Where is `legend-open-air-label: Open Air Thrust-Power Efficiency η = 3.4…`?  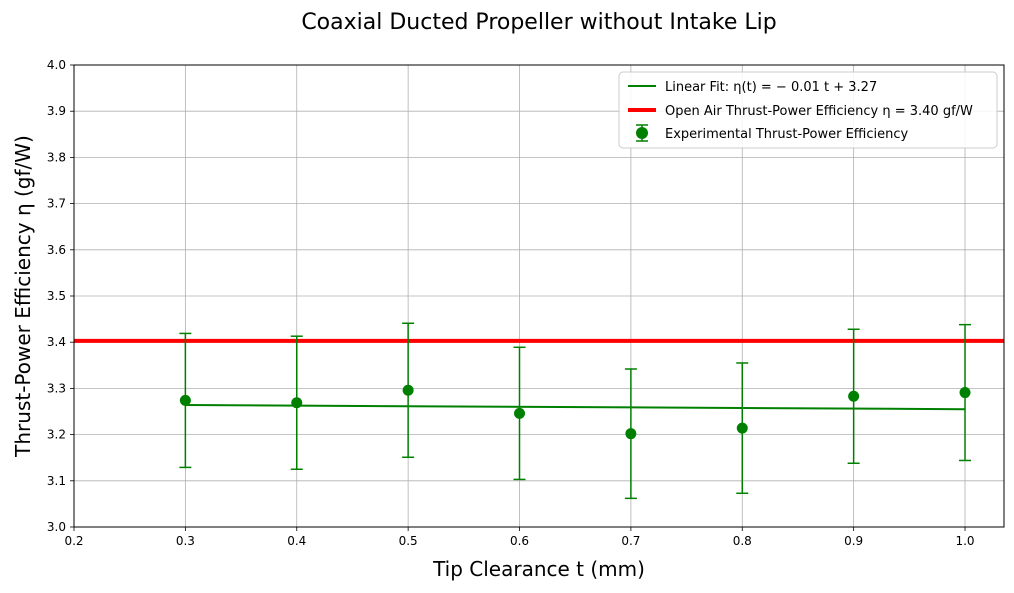
legend-open-air-label: Open Air Thrust-Power Efficiency η = 3.4… is located at coordinates (819, 111).